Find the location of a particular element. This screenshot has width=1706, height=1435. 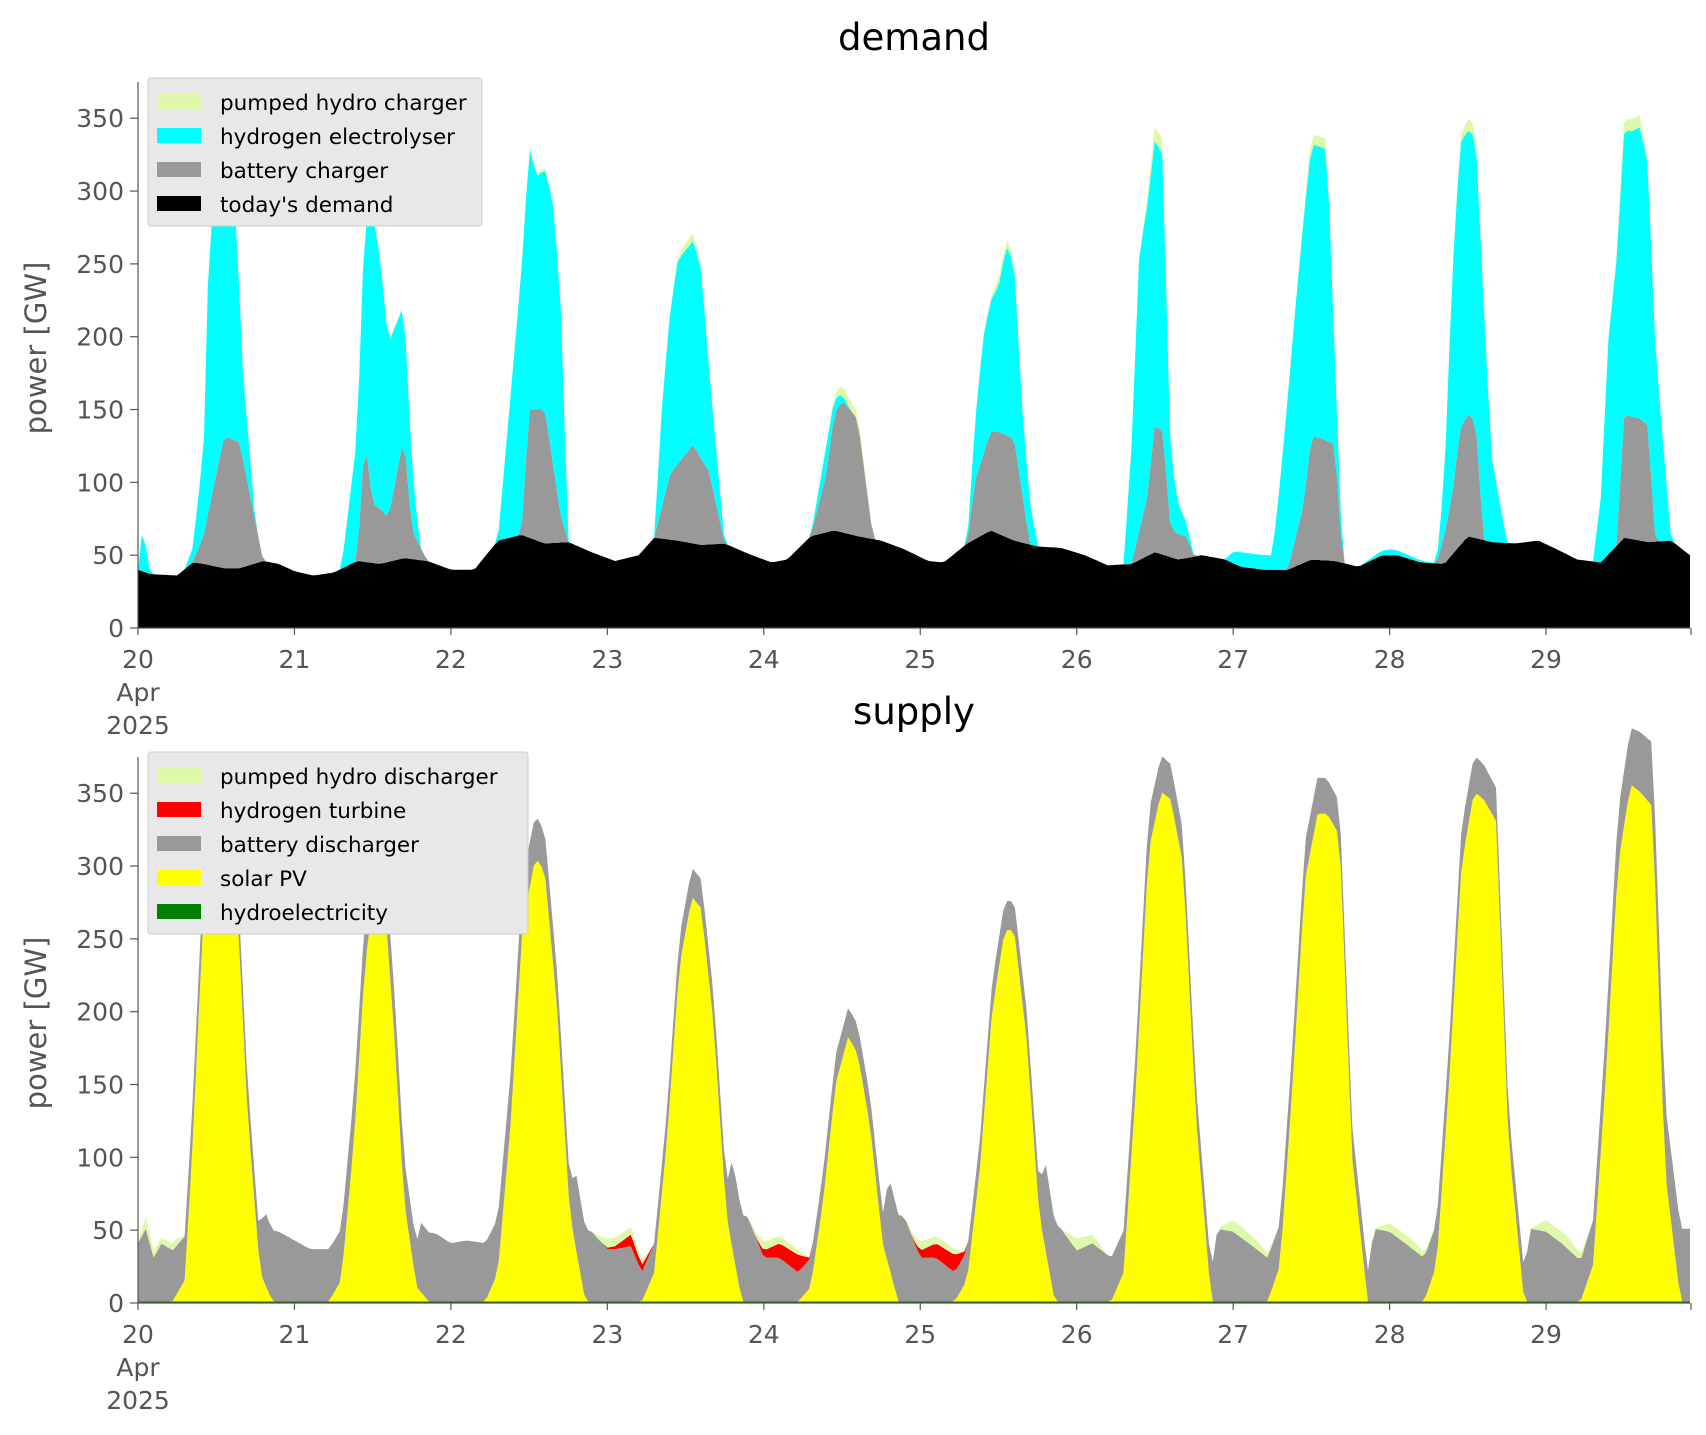

legend-label-hydrogen-turbine: hydrogen turbine is located at coordinates (313, 811).